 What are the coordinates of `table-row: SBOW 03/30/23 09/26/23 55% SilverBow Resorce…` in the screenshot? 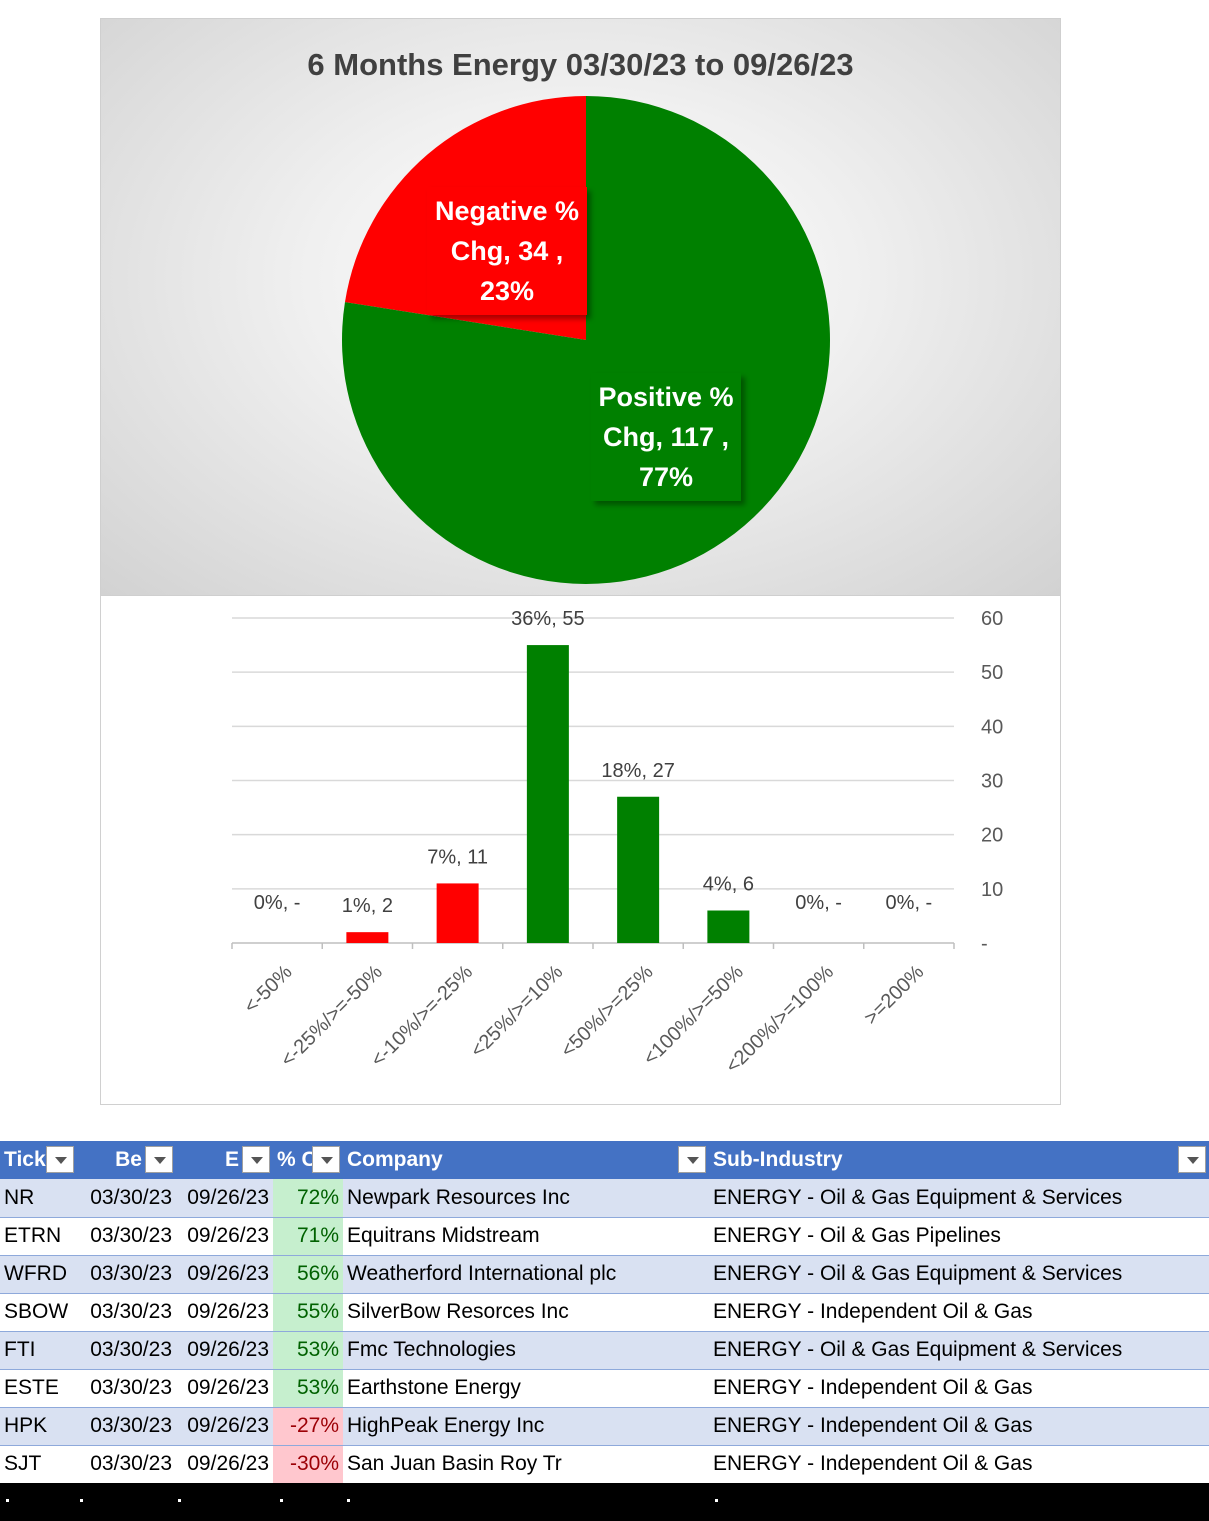 It's located at (604, 1312).